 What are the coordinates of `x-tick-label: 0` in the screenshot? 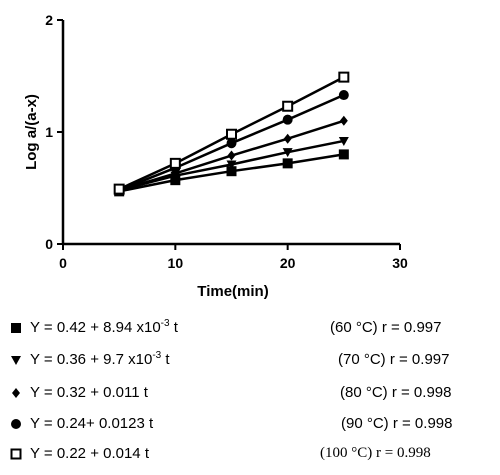 It's located at (63, 263).